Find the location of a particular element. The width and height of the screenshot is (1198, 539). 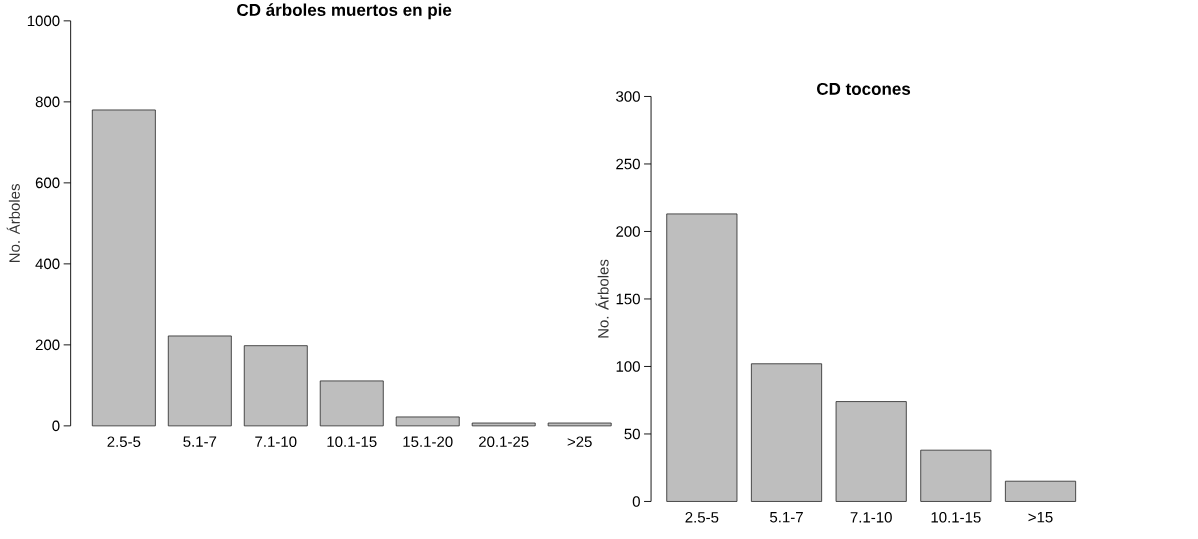

x-tick-label: >25 is located at coordinates (579, 441).